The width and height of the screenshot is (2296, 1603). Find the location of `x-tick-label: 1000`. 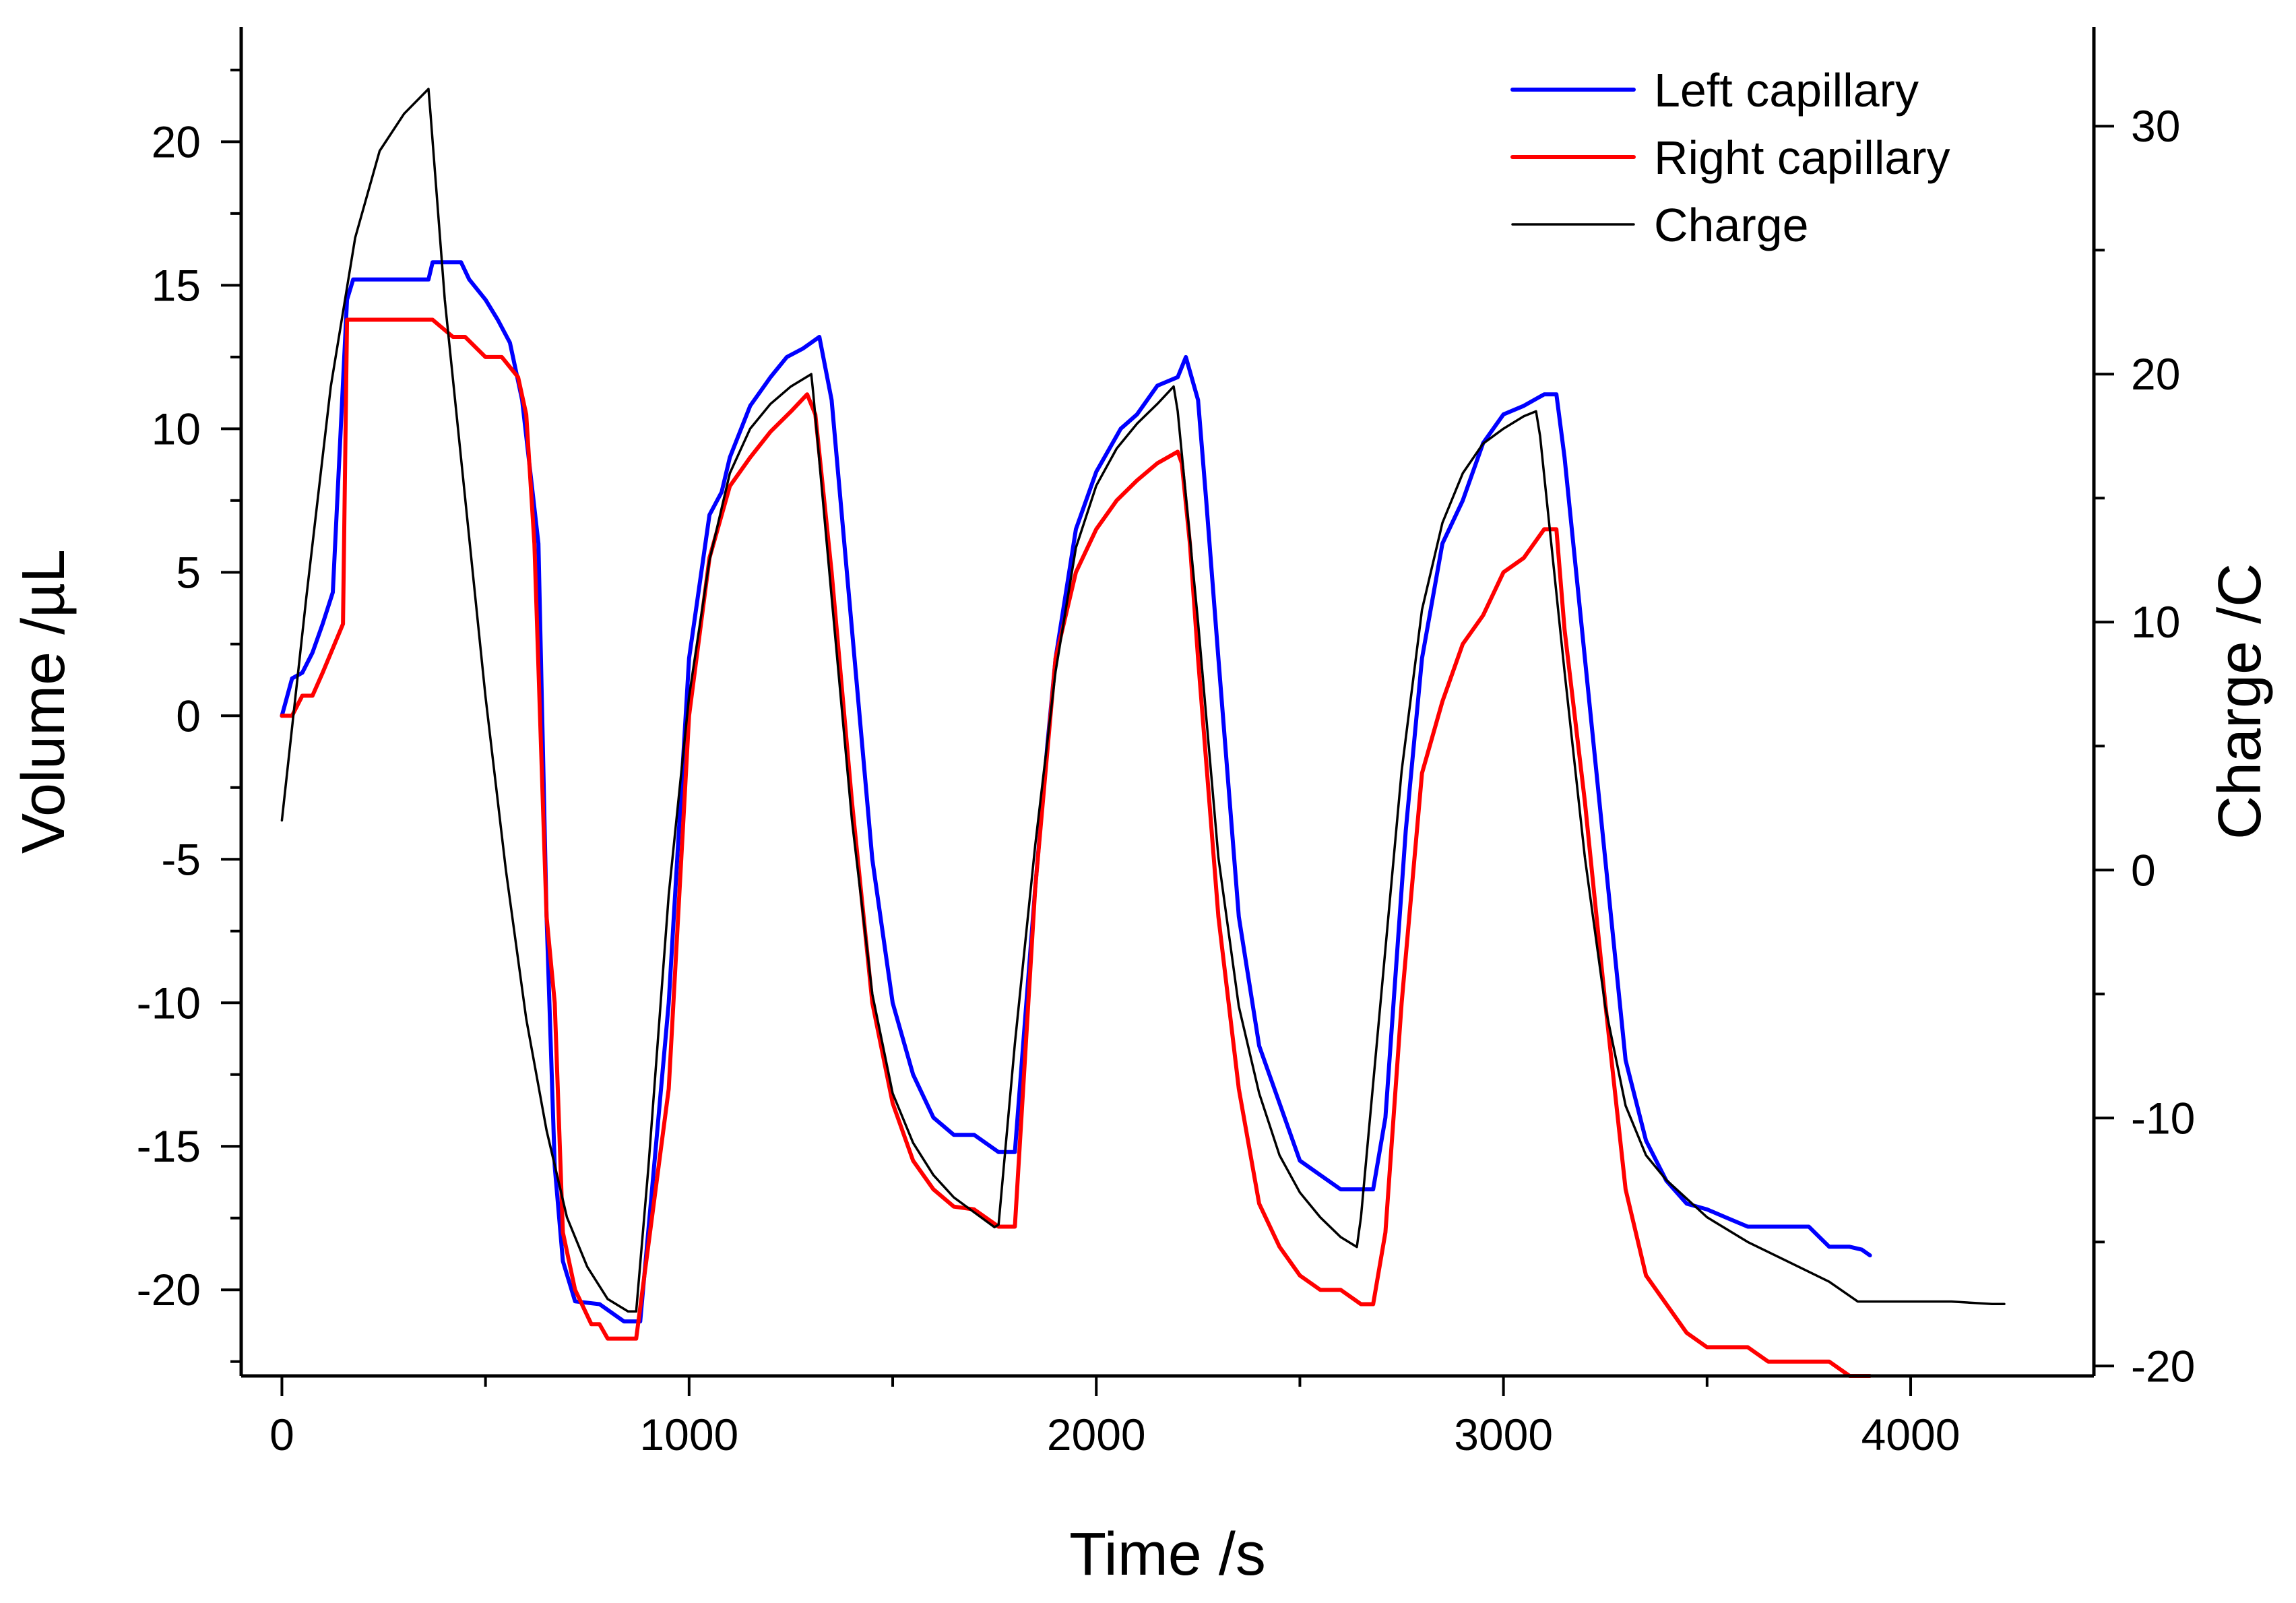

x-tick-label: 1000 is located at coordinates (688, 1434).